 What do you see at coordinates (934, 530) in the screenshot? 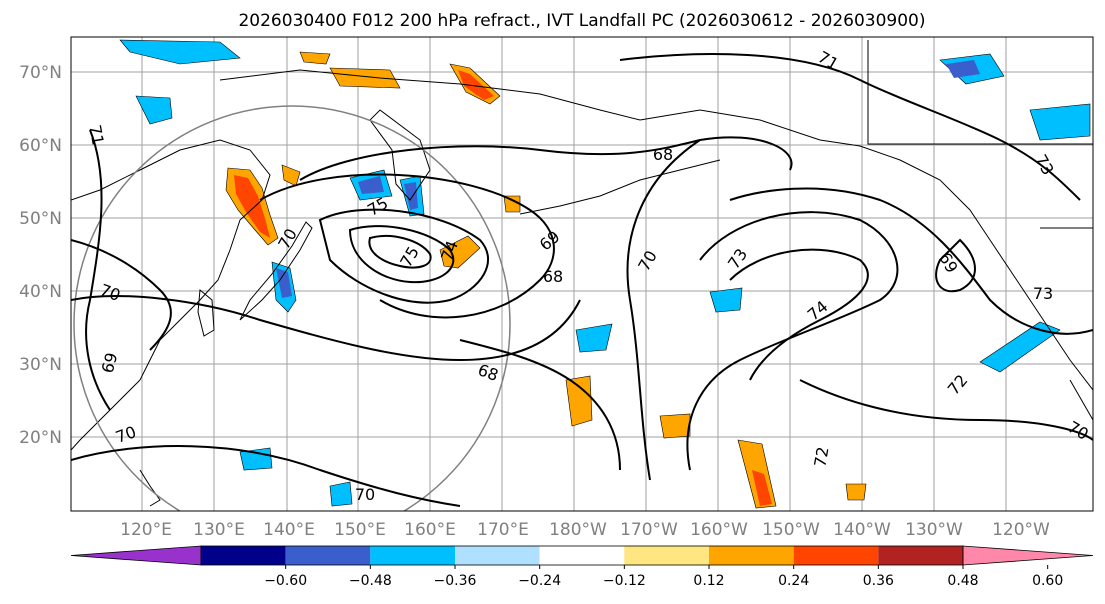
I see `longitude-label: 130°W` at bounding box center [934, 530].